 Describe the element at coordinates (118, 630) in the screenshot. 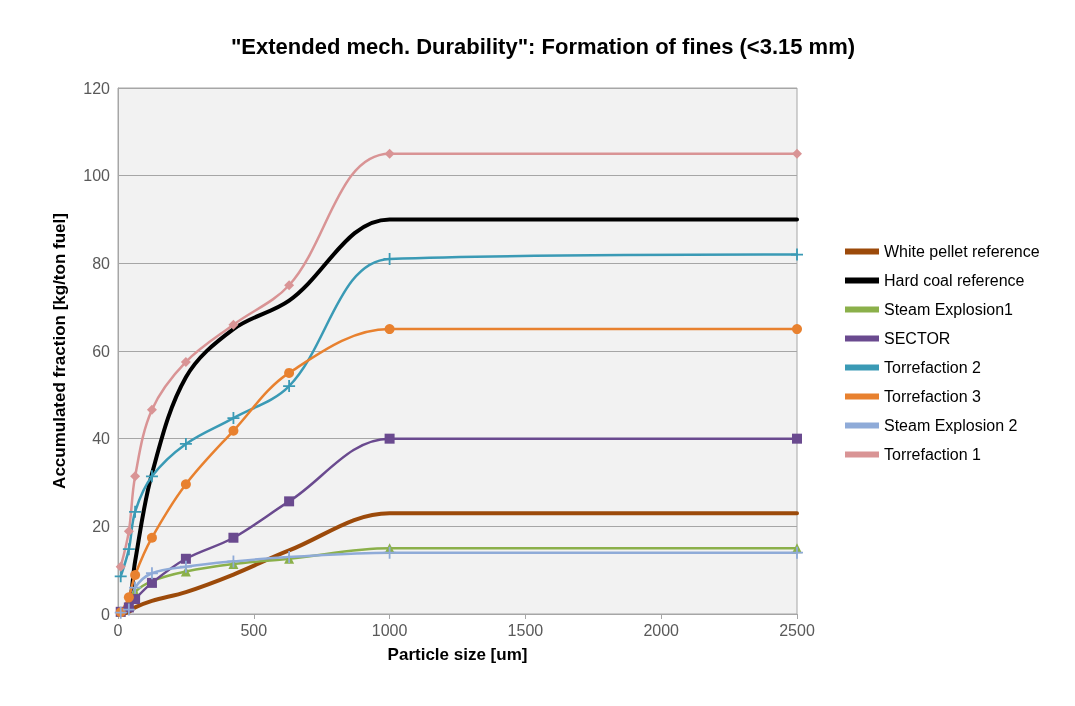

I see `x-tick-label: 0` at that location.